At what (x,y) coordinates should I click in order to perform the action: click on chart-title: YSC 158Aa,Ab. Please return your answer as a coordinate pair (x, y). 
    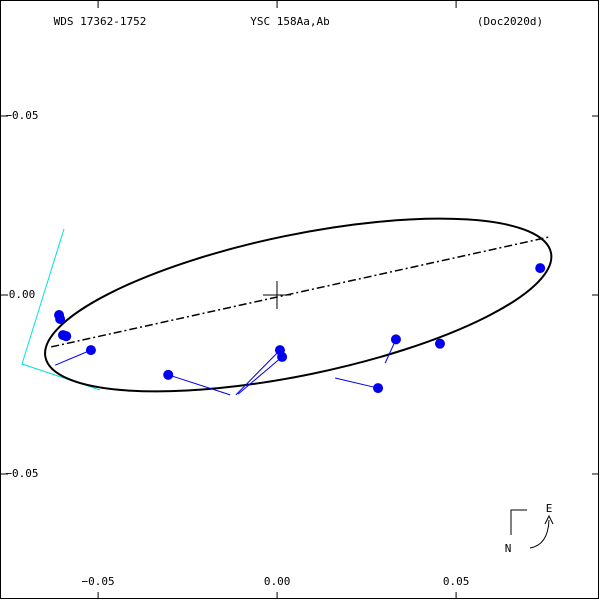
    Looking at the image, I should click on (289, 21).